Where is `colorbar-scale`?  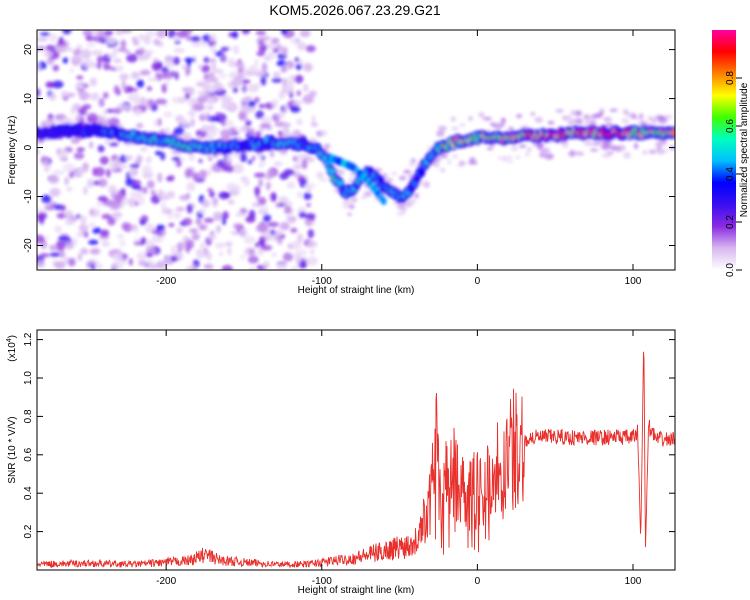
colorbar-scale is located at coordinates (724, 150).